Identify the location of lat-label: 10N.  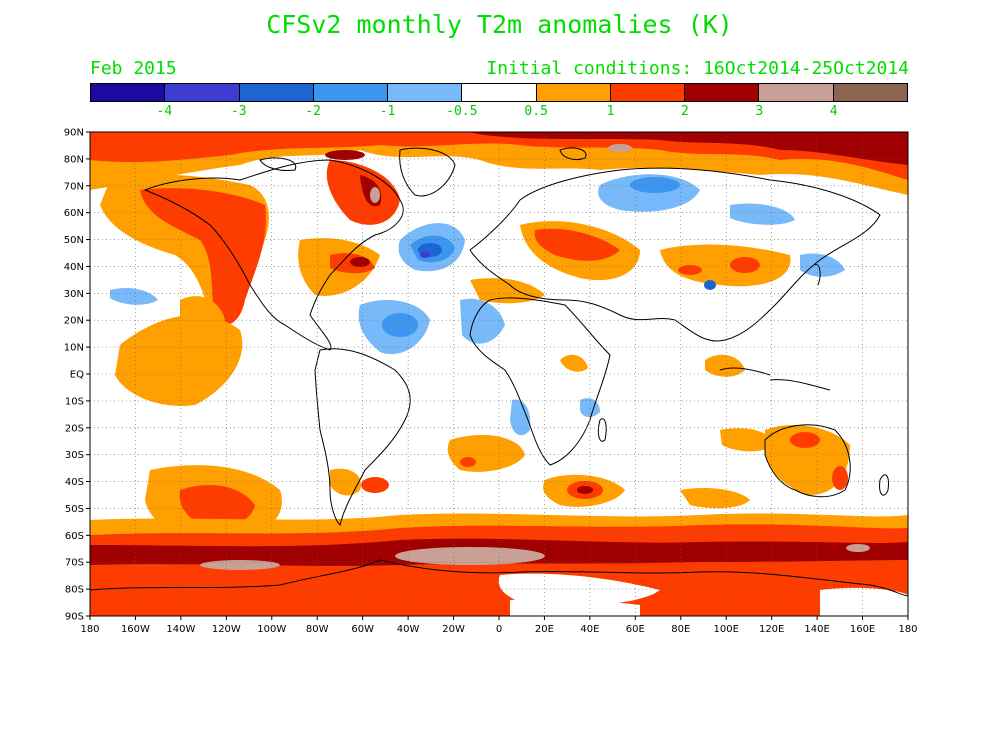
(74, 348).